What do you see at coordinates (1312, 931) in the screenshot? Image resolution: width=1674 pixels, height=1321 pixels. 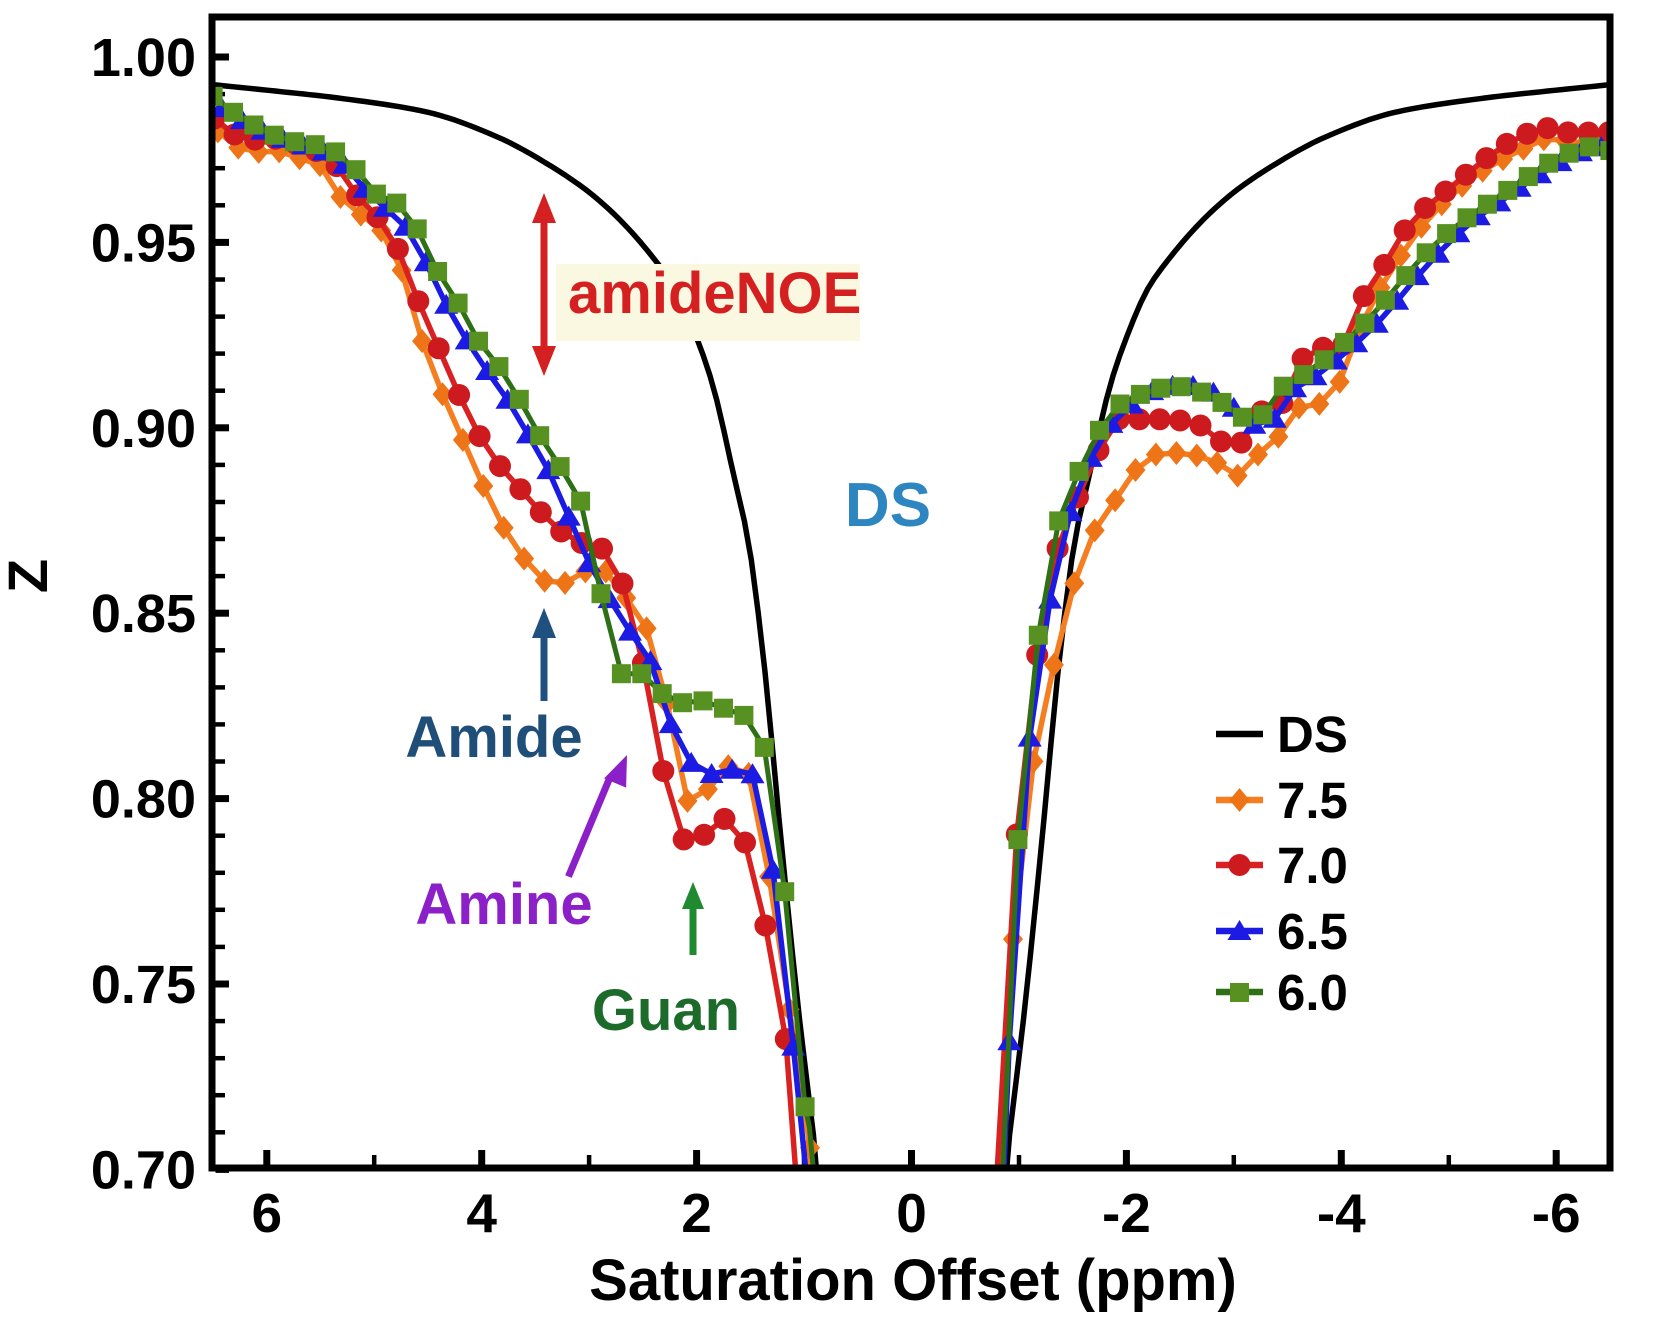 I see `svg-text: 6.5` at bounding box center [1312, 931].